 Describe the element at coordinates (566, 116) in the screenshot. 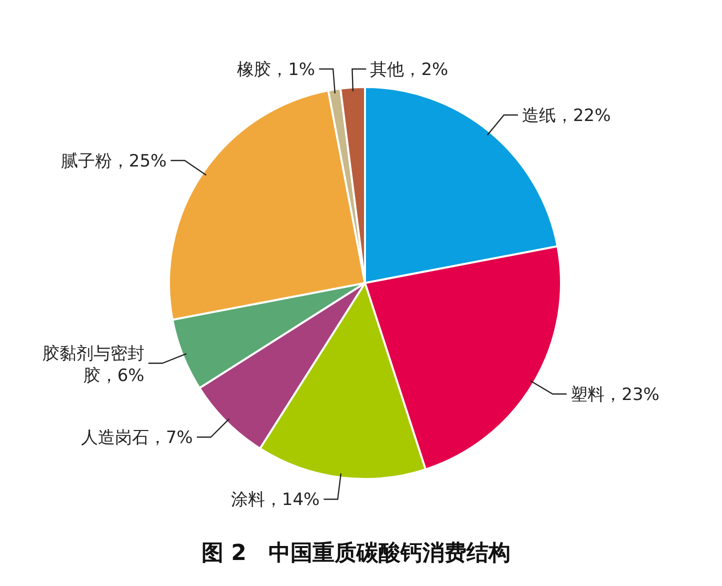

I see `slice-label: 造纸，22%` at that location.